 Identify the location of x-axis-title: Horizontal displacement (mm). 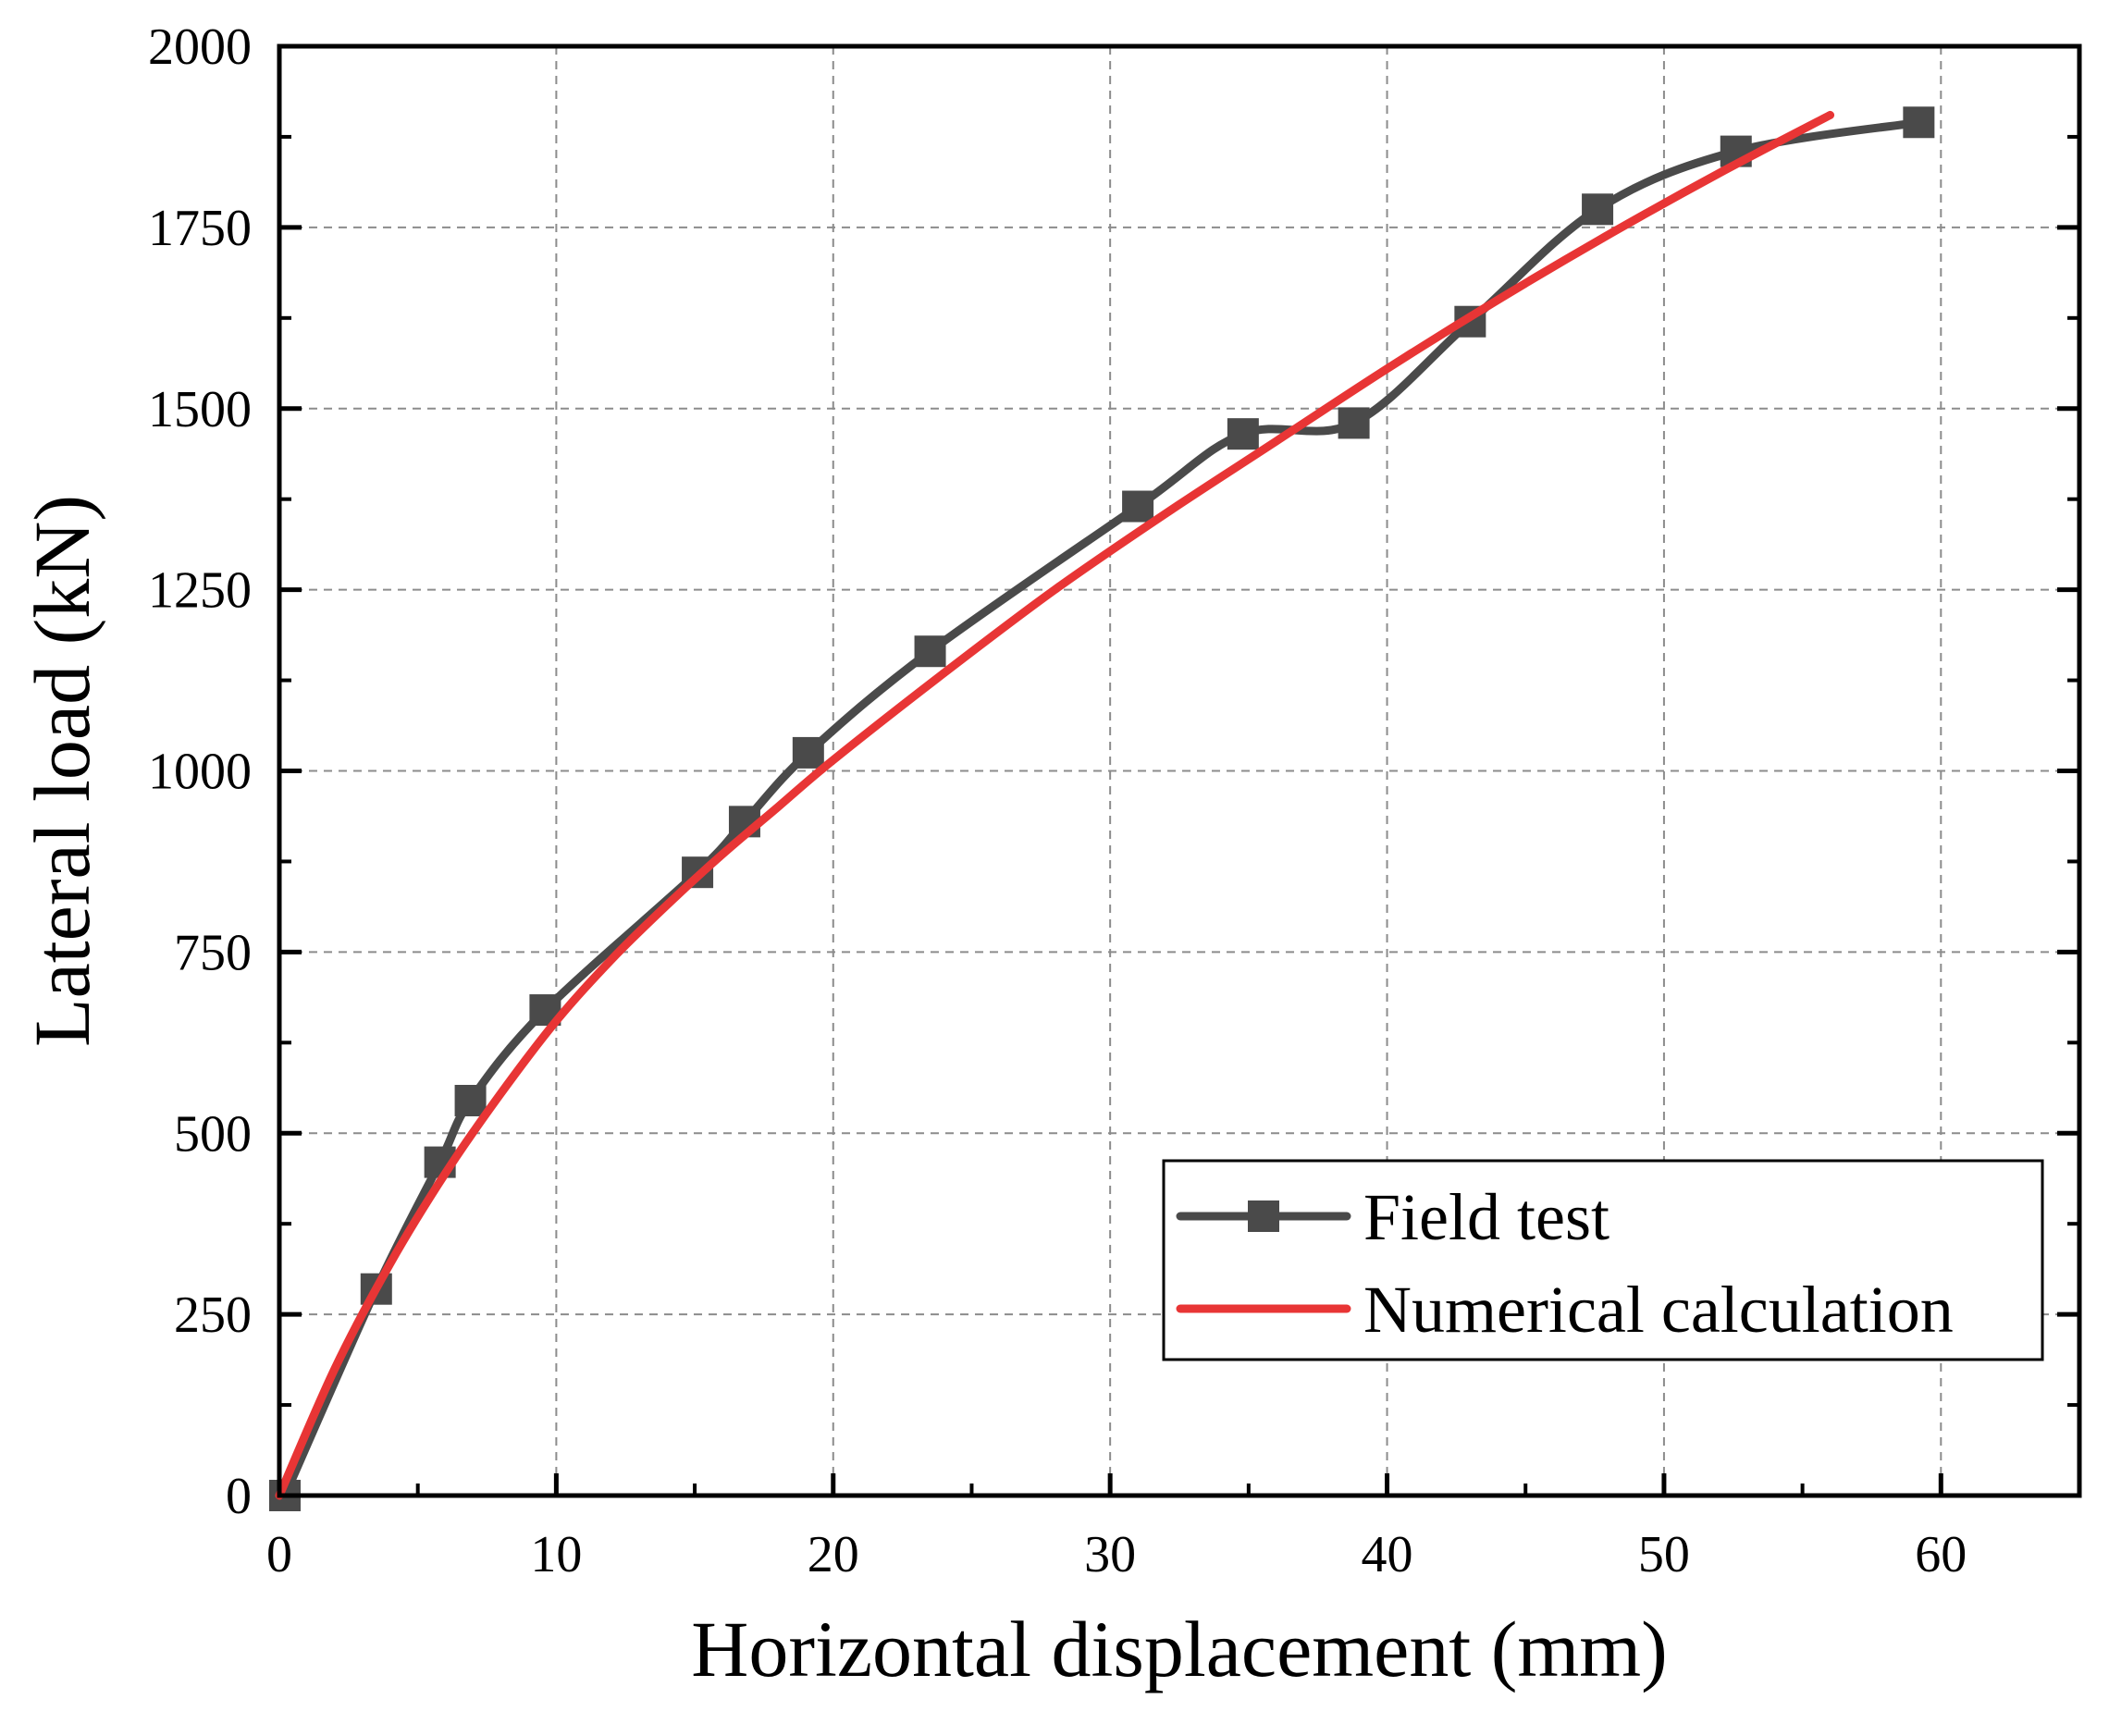
(1180, 1649).